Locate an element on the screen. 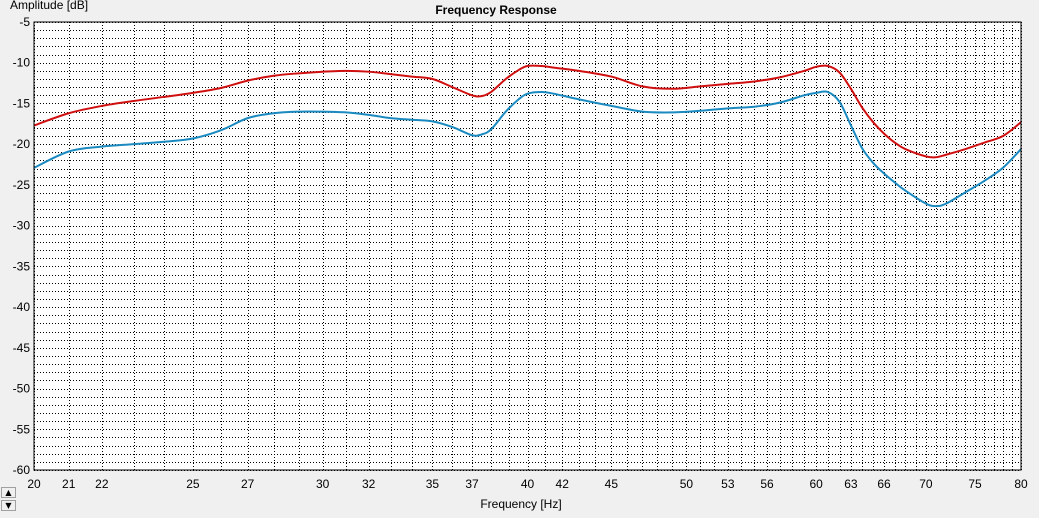  scroll-down-button: ▼ is located at coordinates (8, 505).